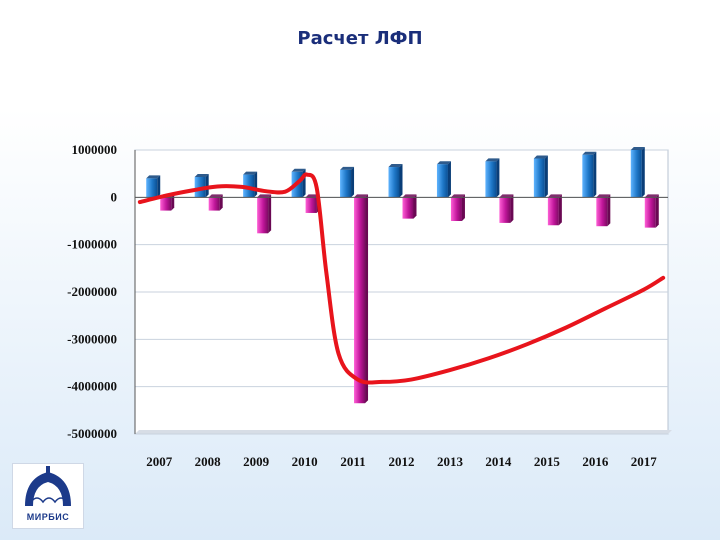 This screenshot has height=540, width=720. What do you see at coordinates (644, 461) in the screenshot?
I see `x-tick-label: 2017` at bounding box center [644, 461].